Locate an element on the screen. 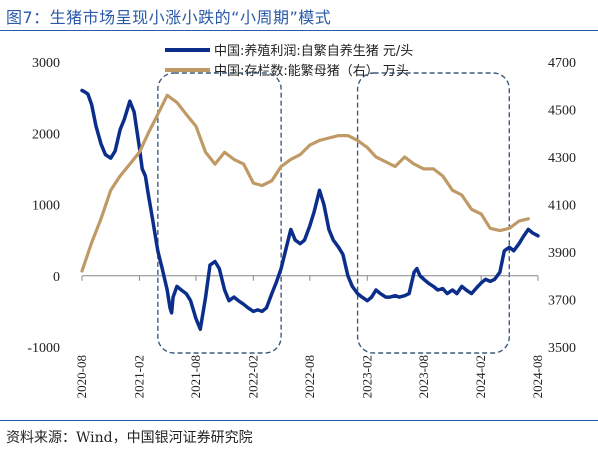  x-tick-label: 2021-02 is located at coordinates (138, 376).